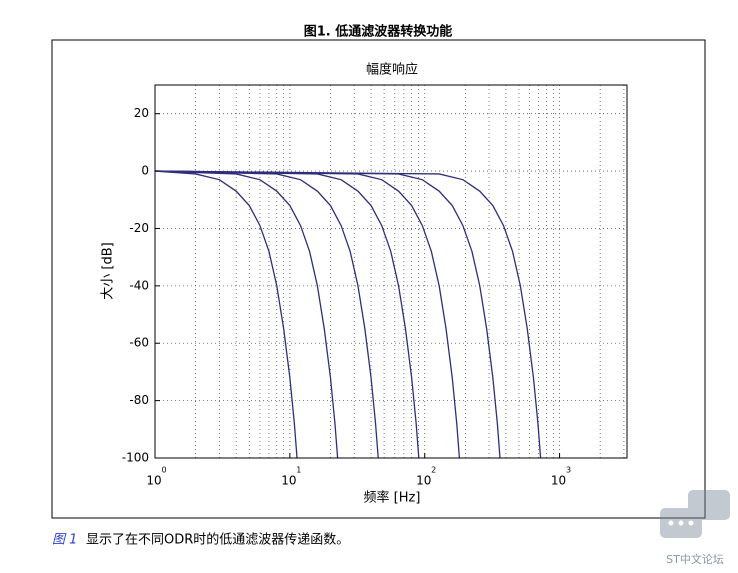  Describe the element at coordinates (145, 171) in the screenshot. I see `y-tick-label: 0` at that location.